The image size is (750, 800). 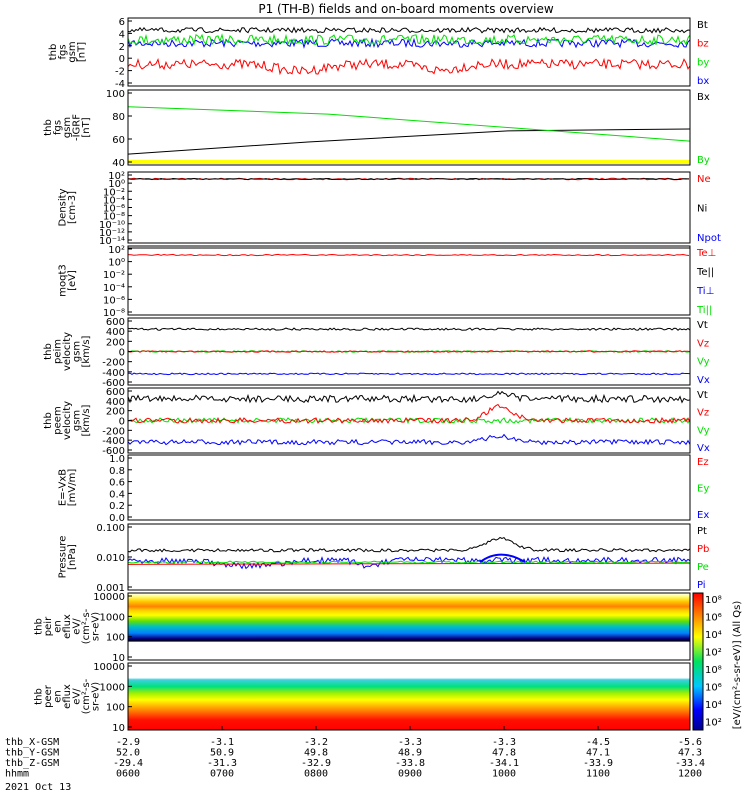 I want to click on x-row-value: 48.9, so click(x=410, y=753).